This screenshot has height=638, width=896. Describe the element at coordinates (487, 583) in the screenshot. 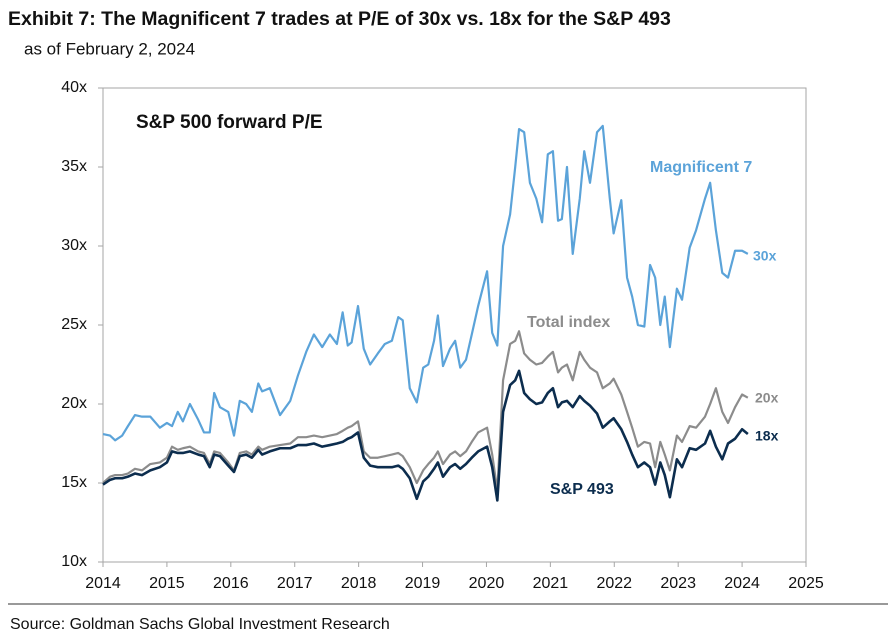

I see `x-tick-label: 2020` at that location.